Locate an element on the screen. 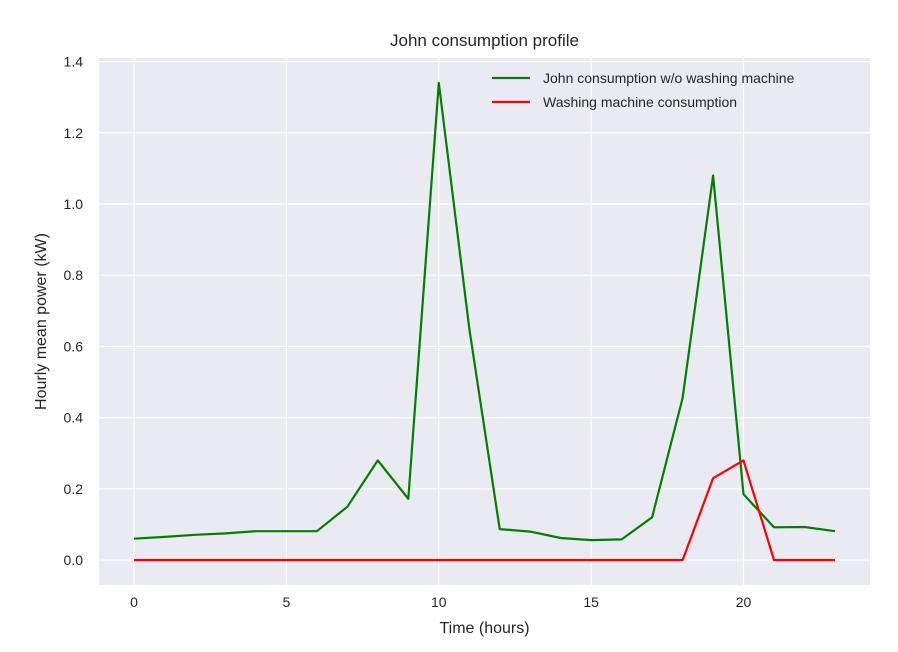  chart-title: John consumption profile is located at coordinates (484, 40).